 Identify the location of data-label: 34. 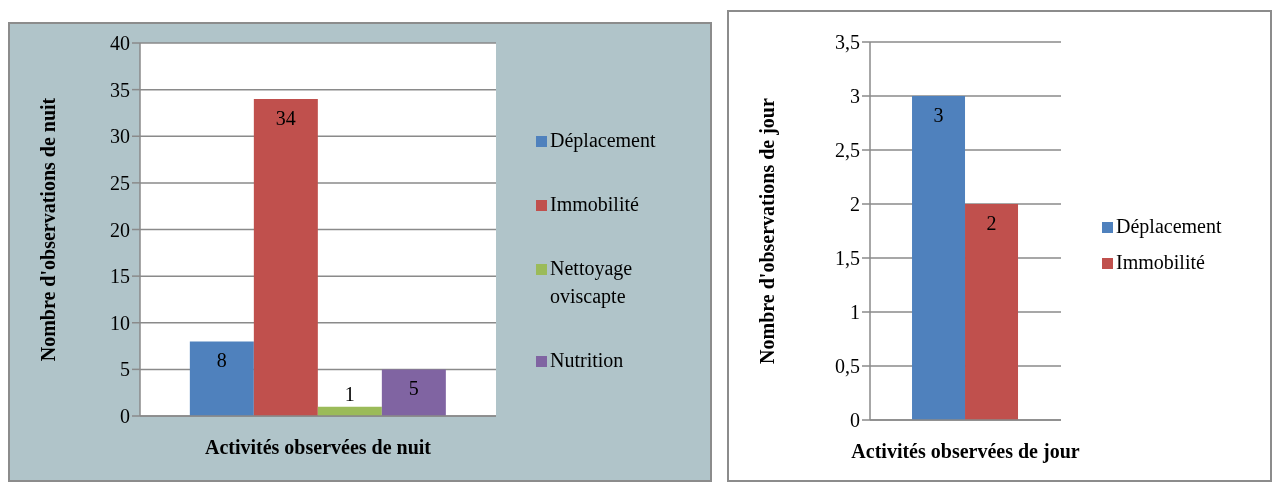
(285, 117).